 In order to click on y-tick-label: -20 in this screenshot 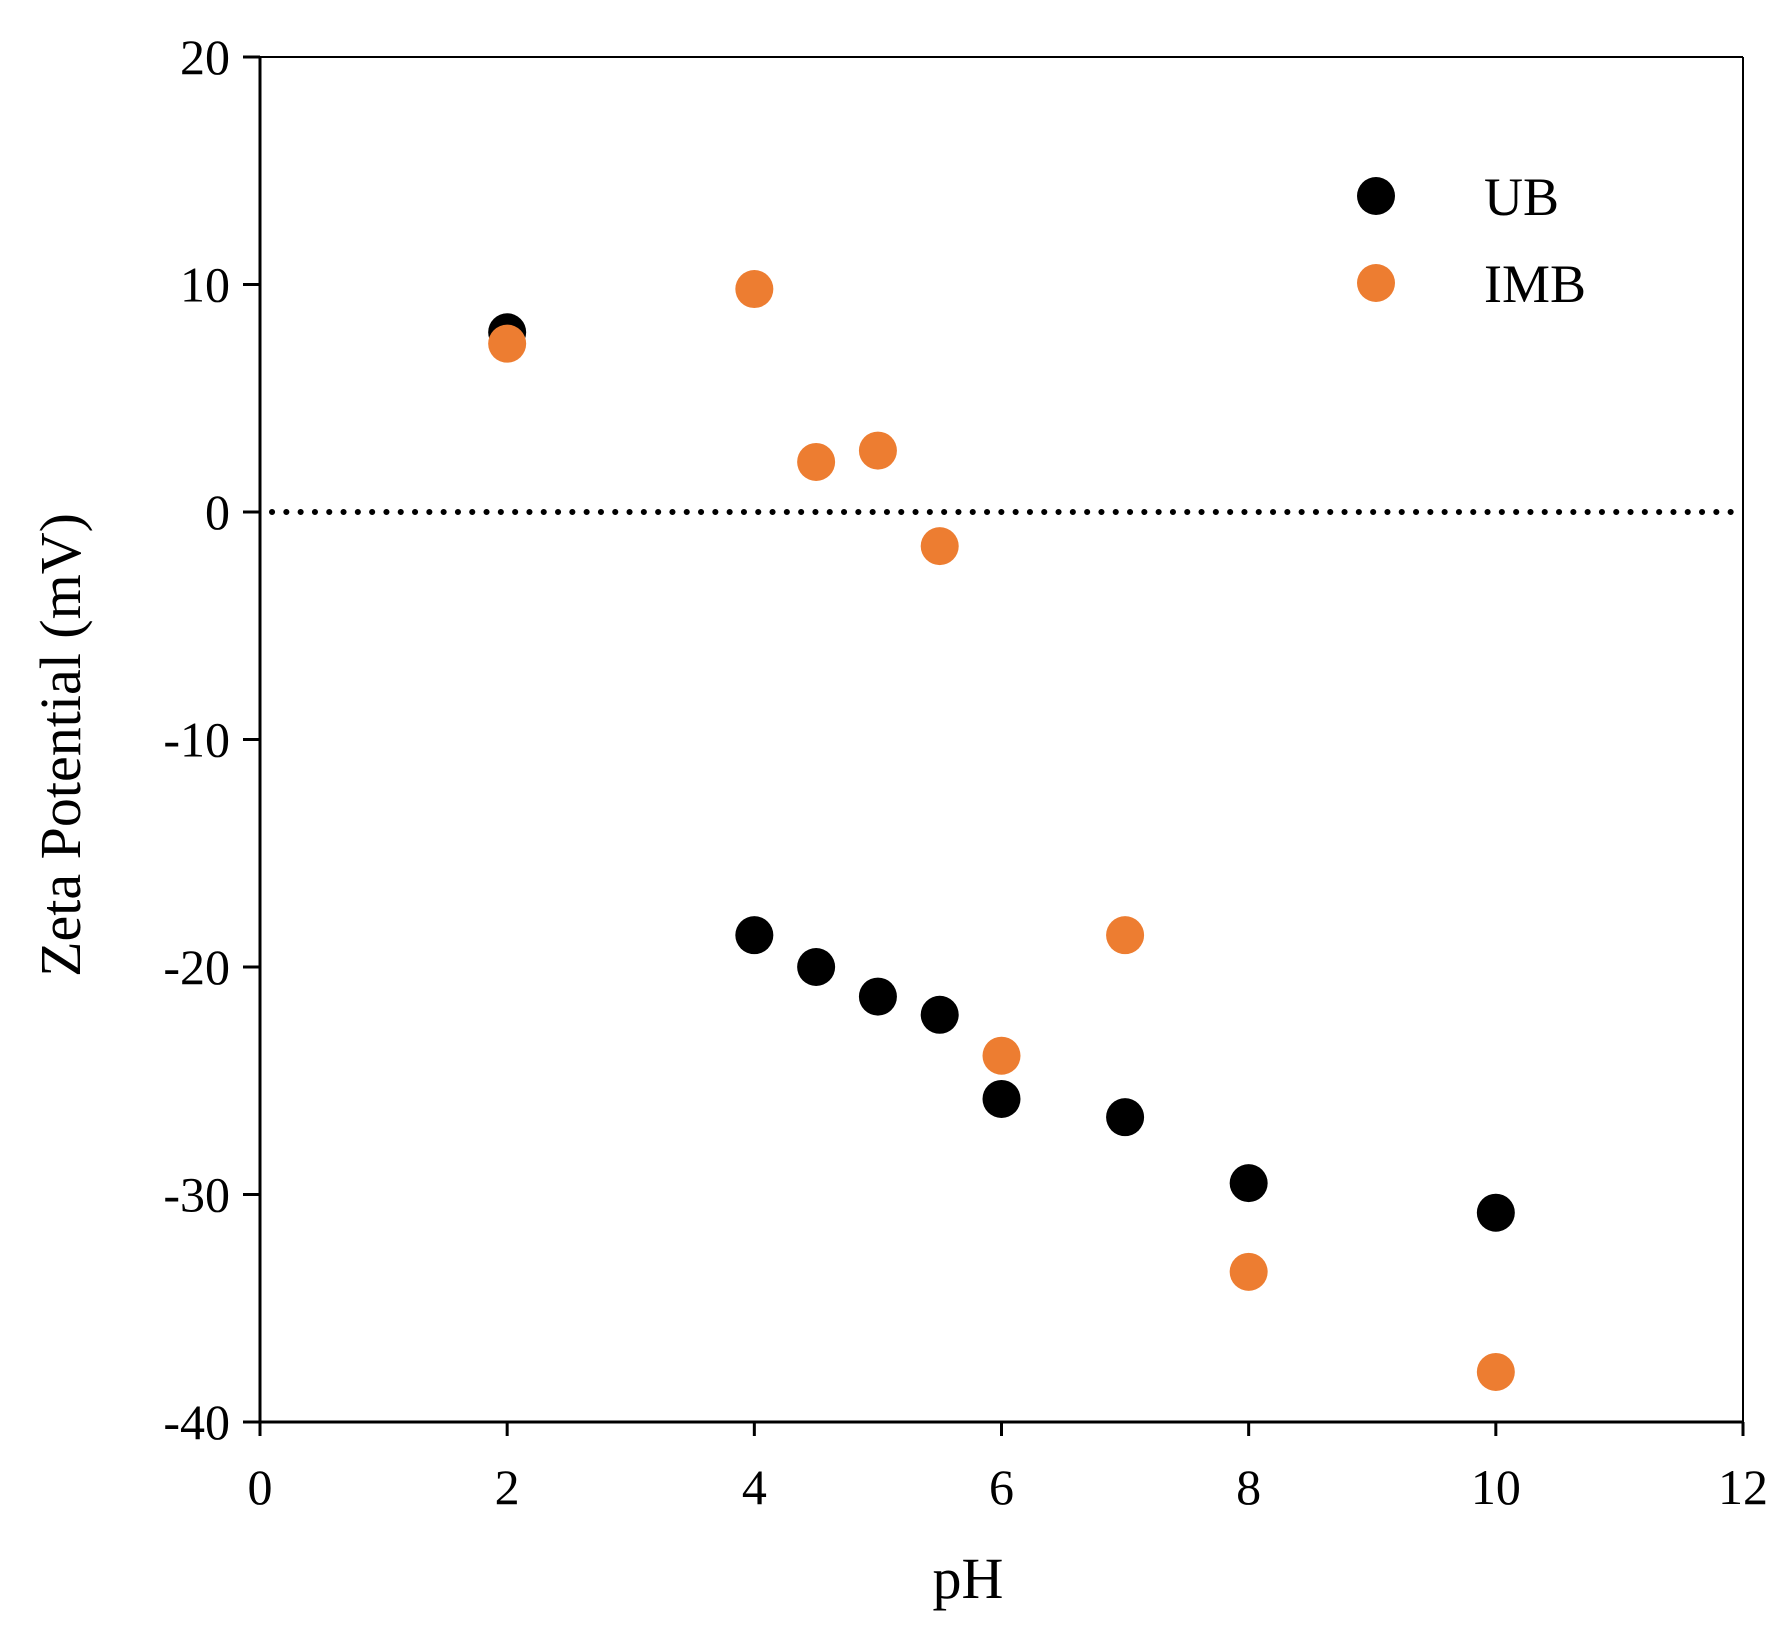, I will do `click(196, 967)`.